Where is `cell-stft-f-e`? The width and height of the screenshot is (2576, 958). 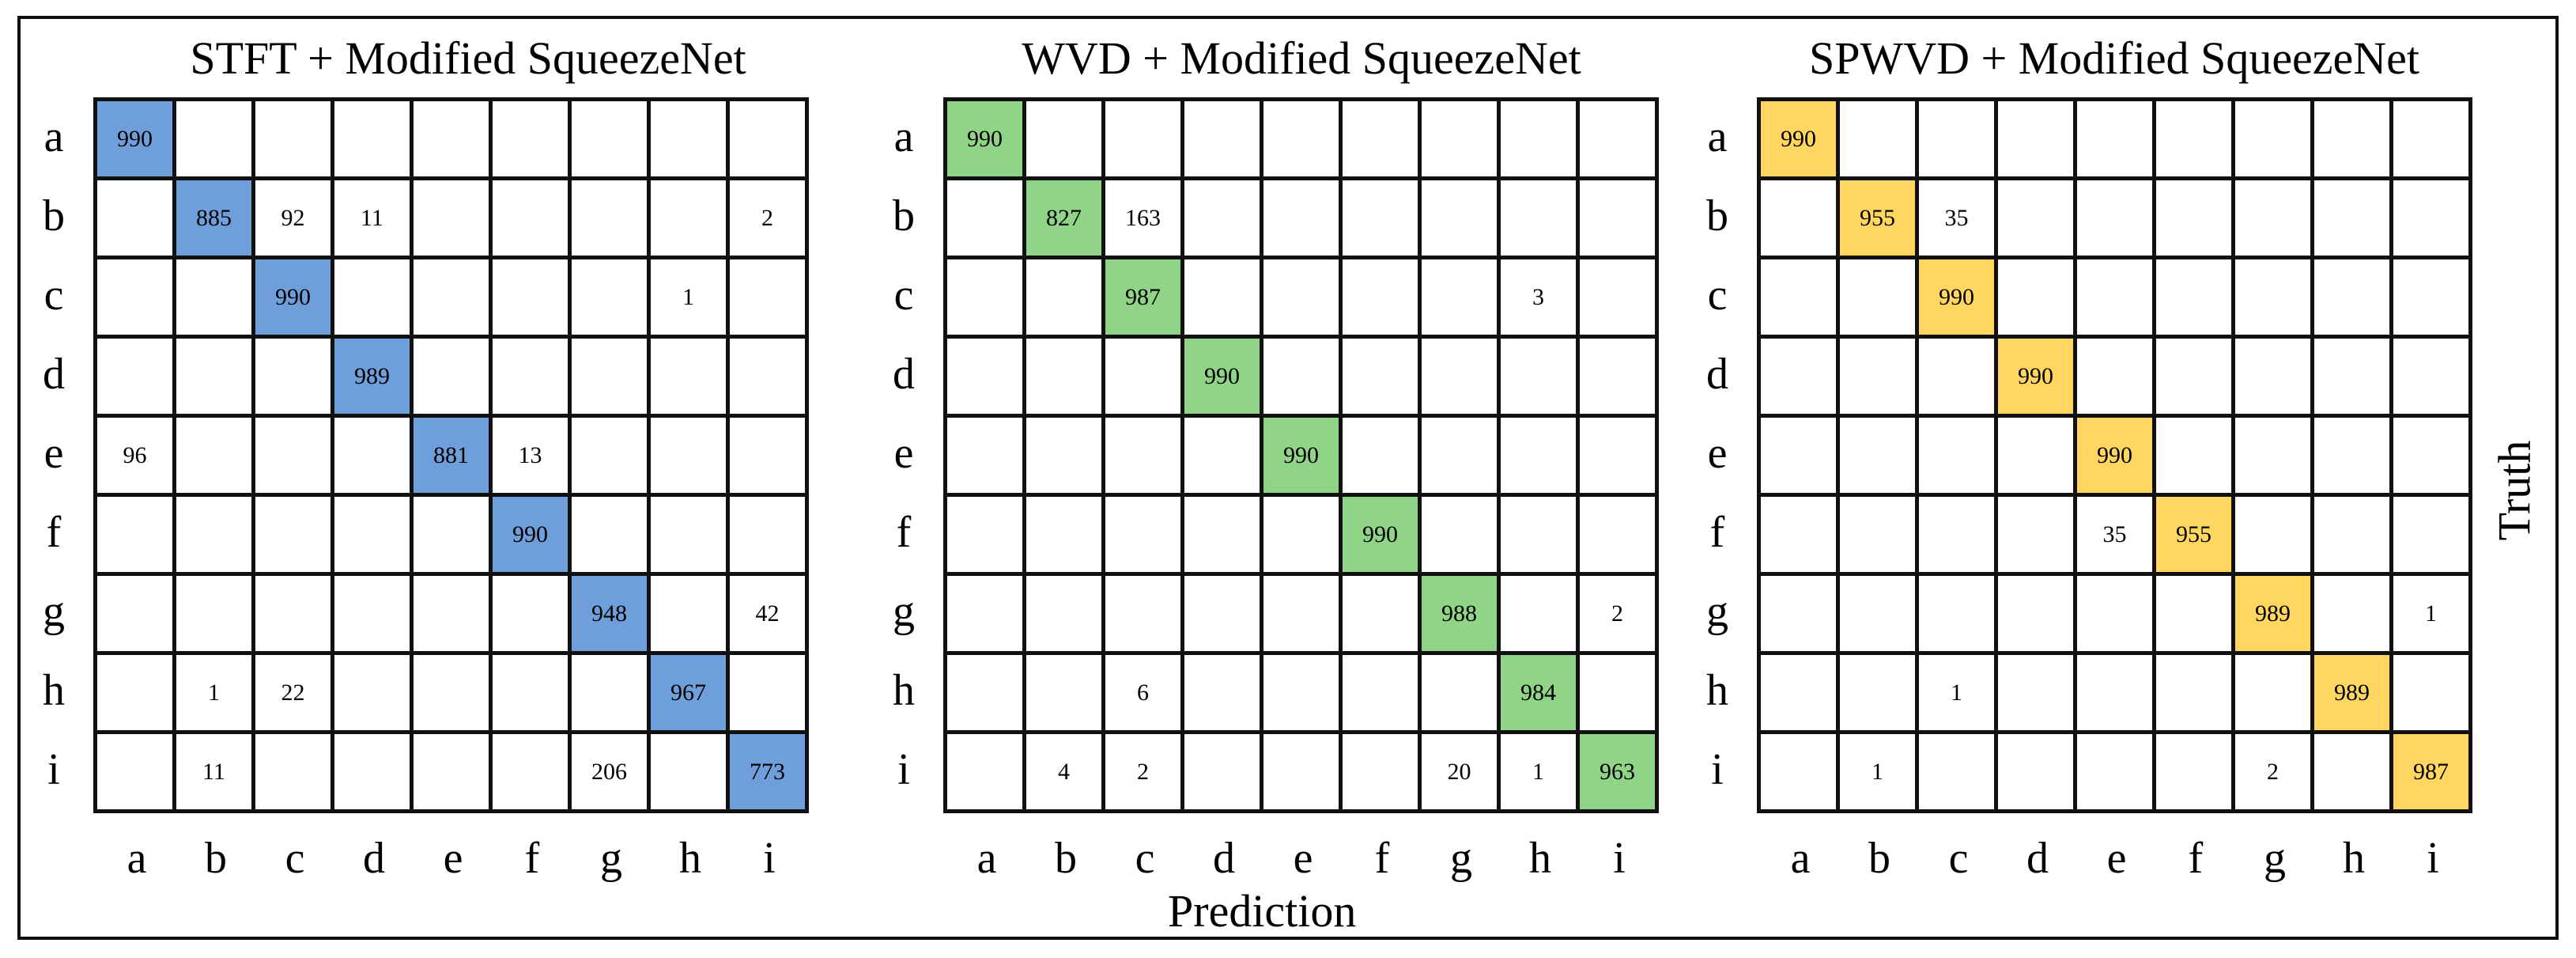
cell-stft-f-e is located at coordinates (453, 536).